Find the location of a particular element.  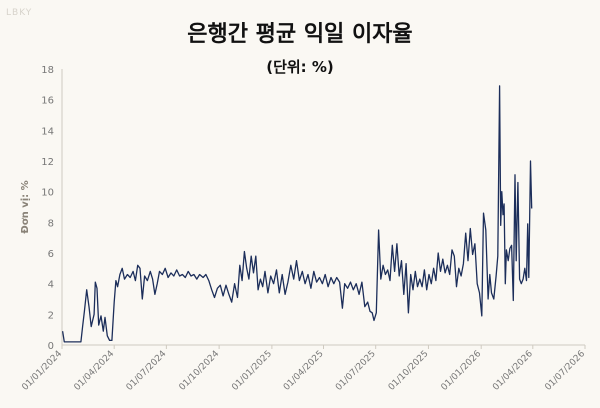

x-tick-label: 01/04/2024 is located at coordinates (95, 371).